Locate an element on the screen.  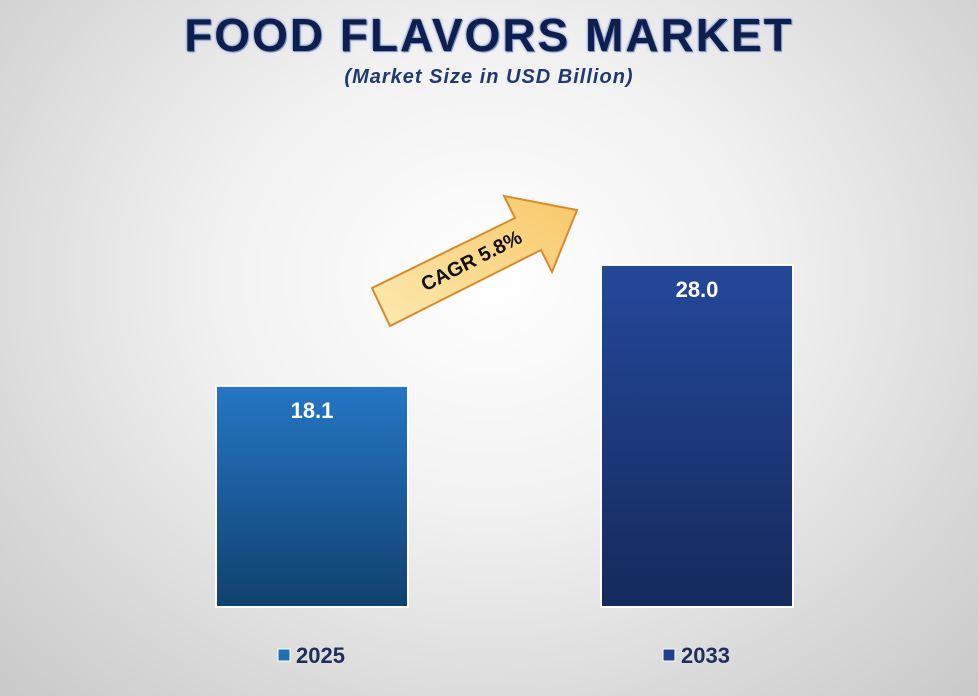
cagr-arrow-group: CAGR 5.8% is located at coordinates (474, 261).